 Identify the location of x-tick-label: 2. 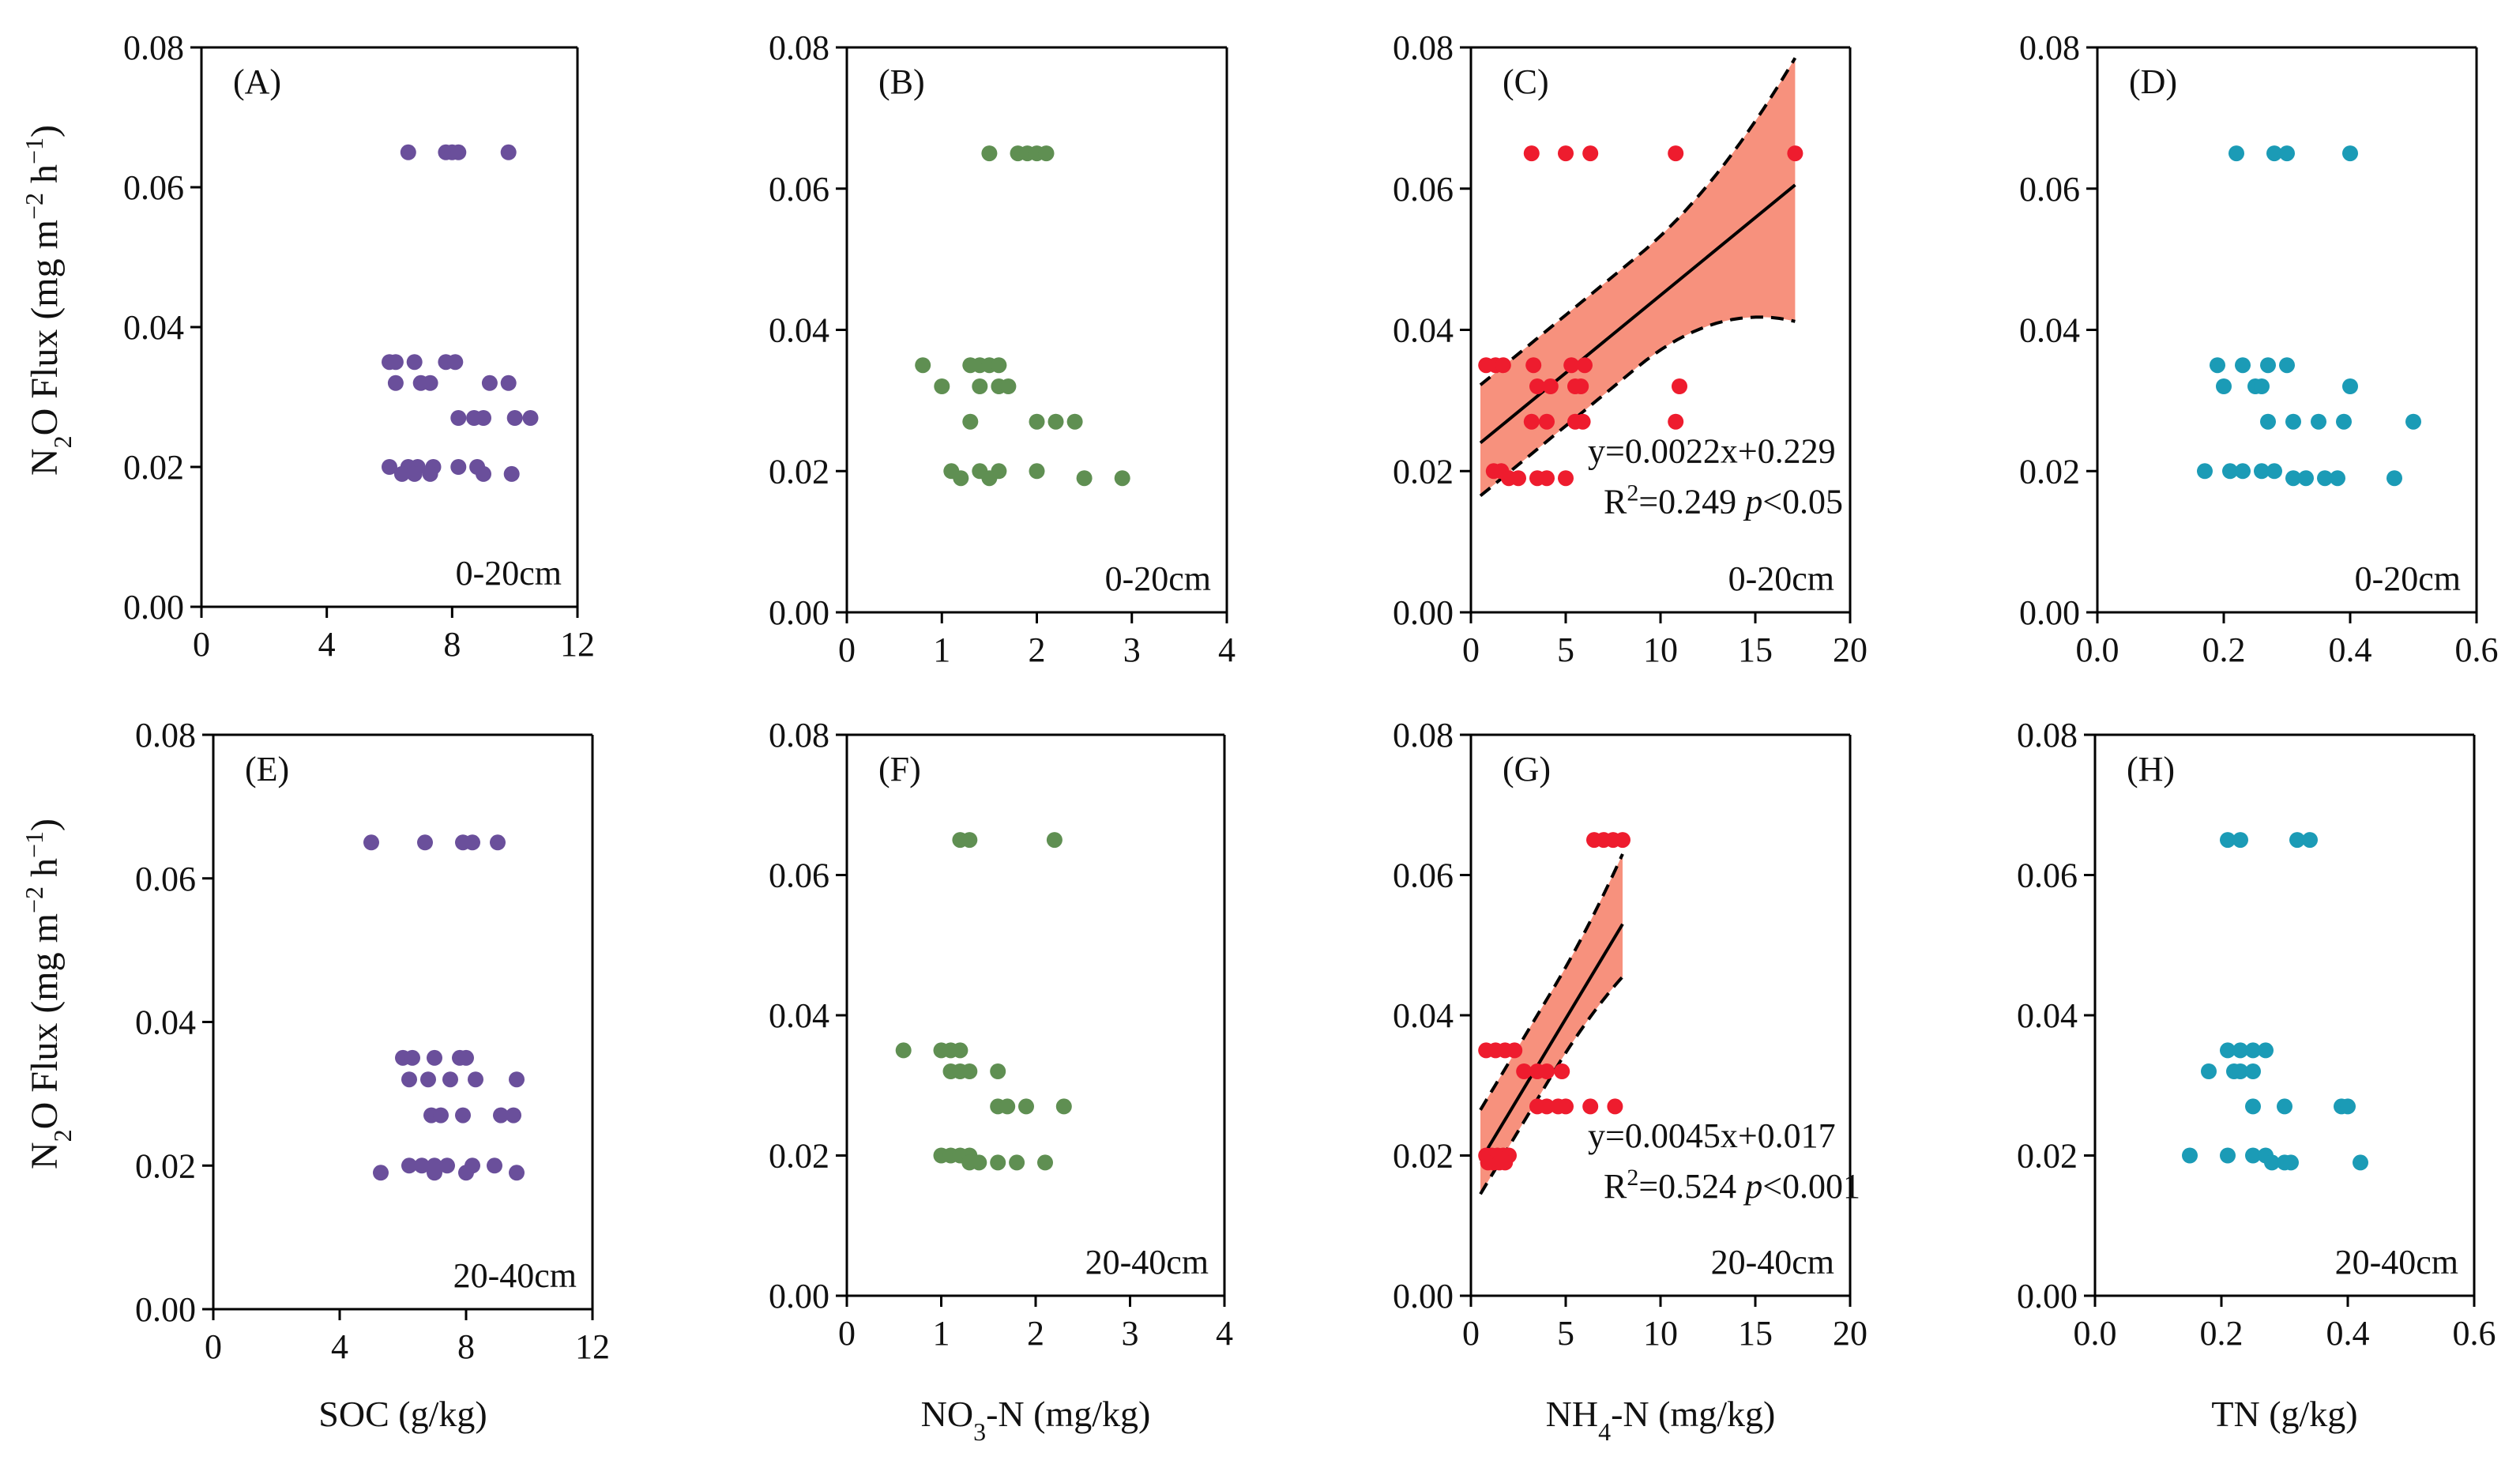
(1035, 1333).